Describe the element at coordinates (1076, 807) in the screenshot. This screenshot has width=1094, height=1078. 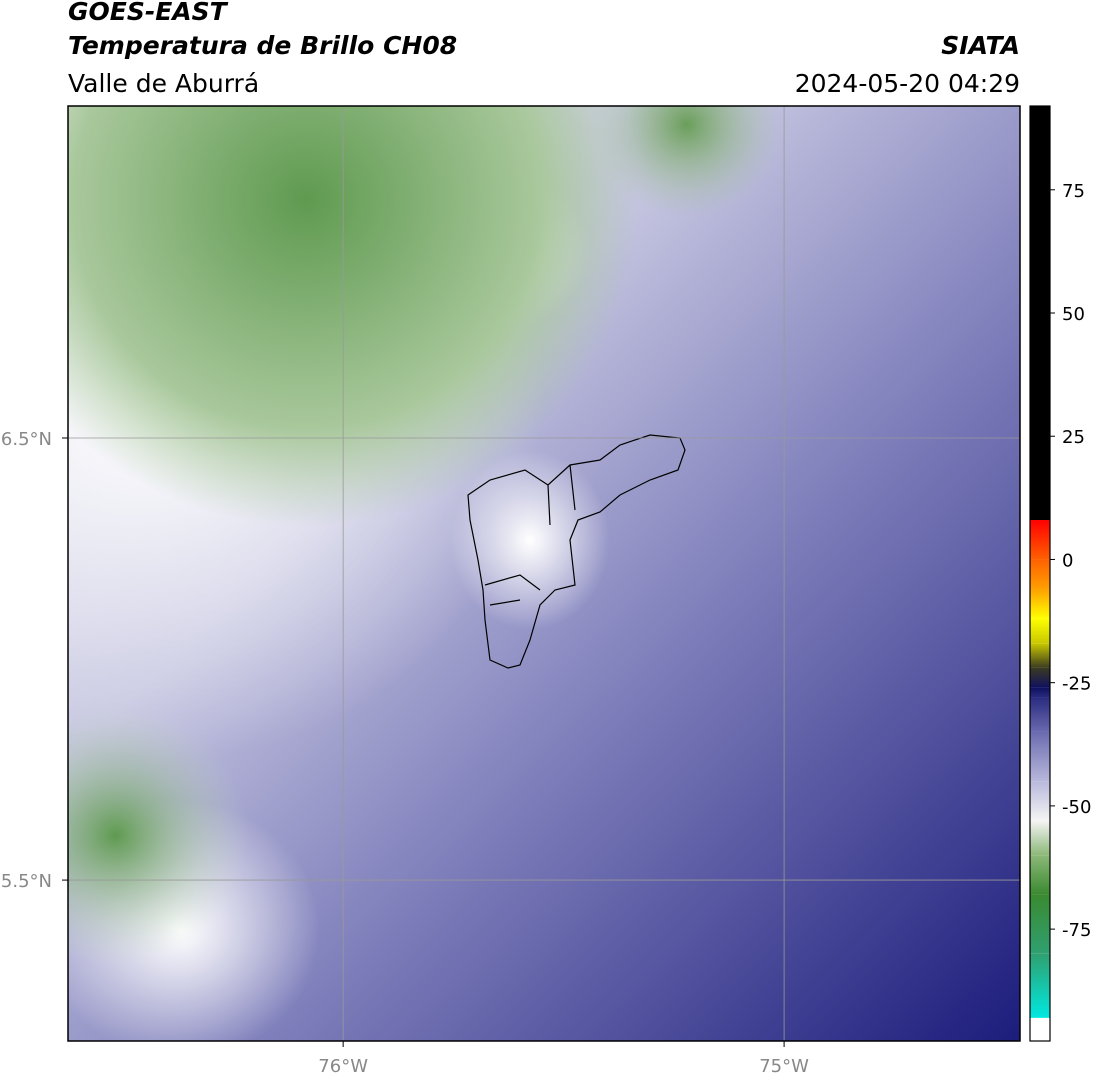
I see `colorbar-tick-label: -50` at that location.